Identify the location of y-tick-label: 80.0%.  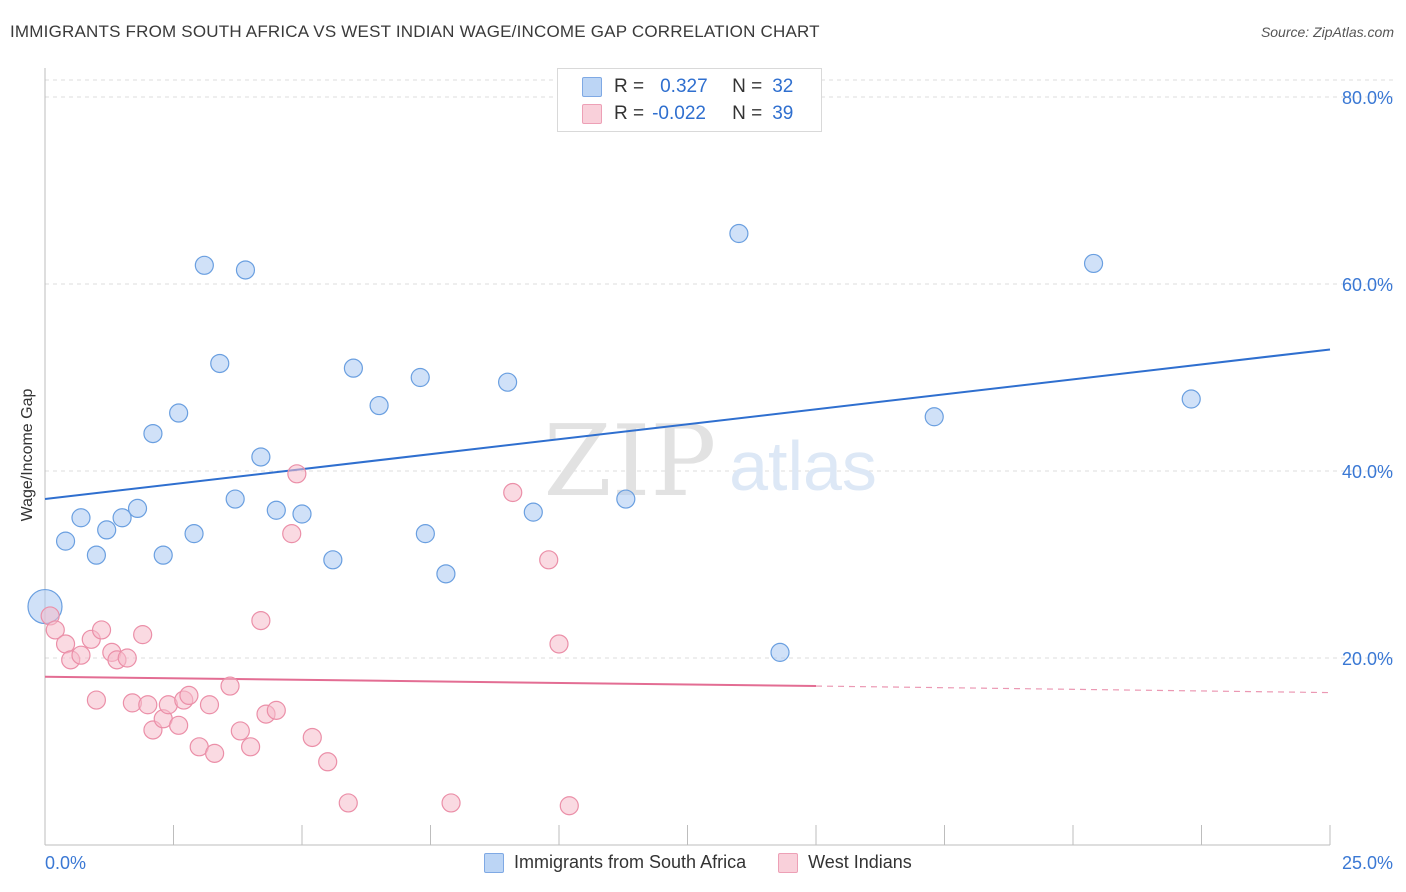
(1367, 98).